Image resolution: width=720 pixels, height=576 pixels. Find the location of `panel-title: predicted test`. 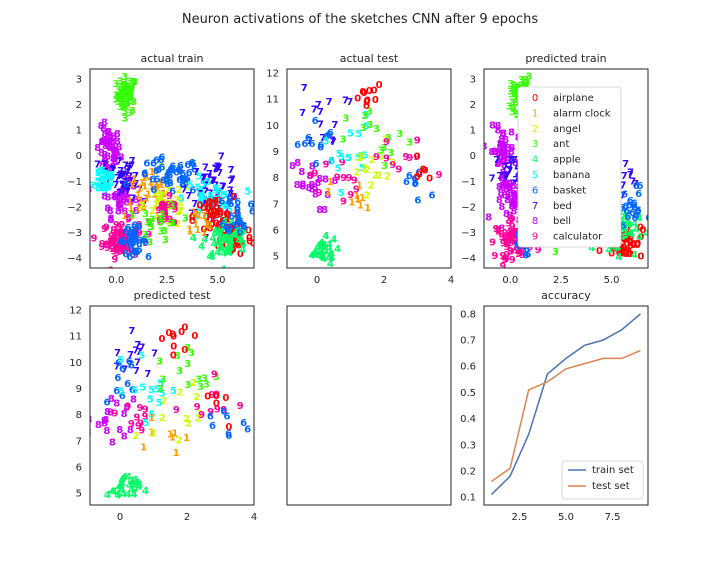

panel-title: predicted test is located at coordinates (172, 295).